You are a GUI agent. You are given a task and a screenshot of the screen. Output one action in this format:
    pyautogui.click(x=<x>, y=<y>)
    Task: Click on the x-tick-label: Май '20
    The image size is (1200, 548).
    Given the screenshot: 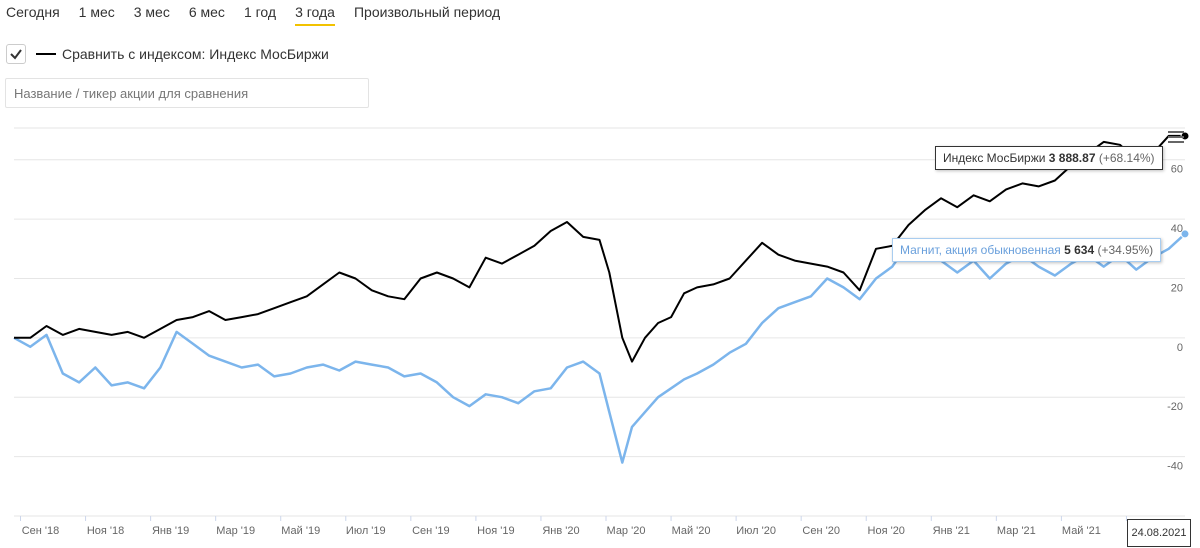 What is the action you would take?
    pyautogui.click(x=691, y=531)
    